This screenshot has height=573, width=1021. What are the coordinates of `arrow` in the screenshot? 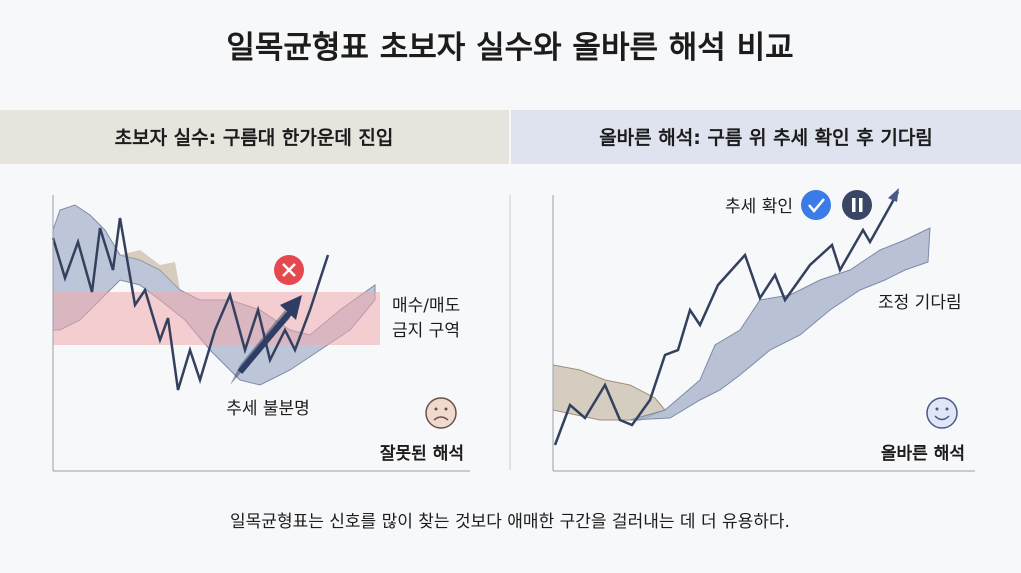 It's located at (266, 341).